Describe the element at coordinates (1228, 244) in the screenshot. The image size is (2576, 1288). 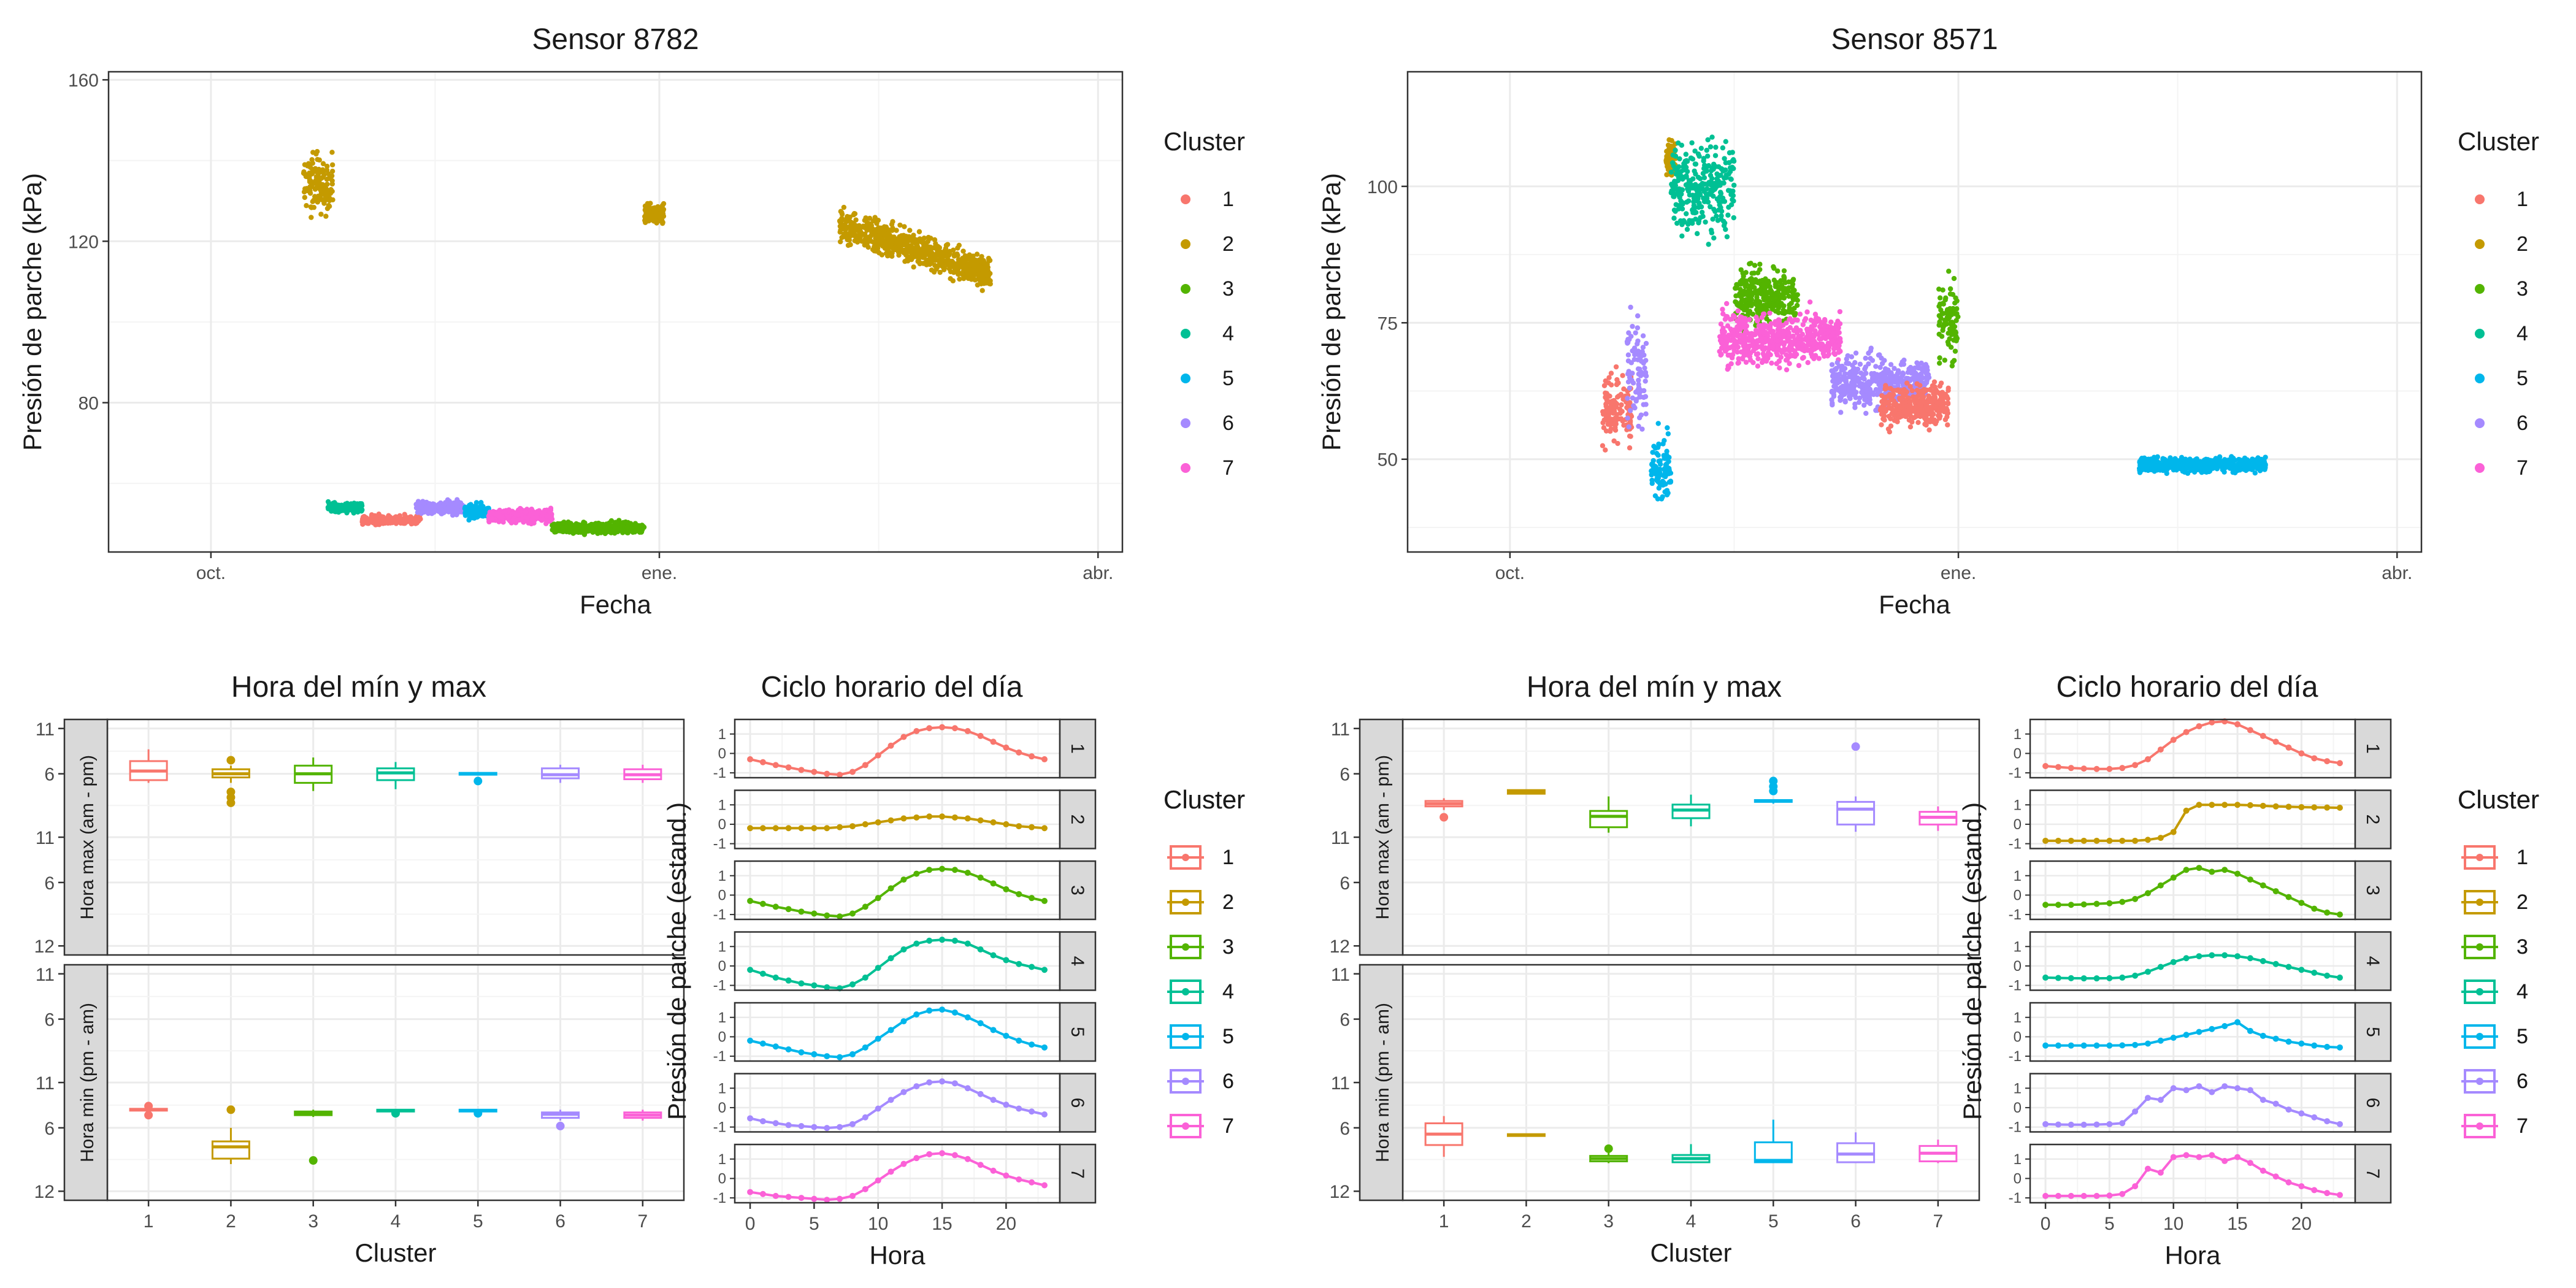
I see `legend-label: 2` at that location.